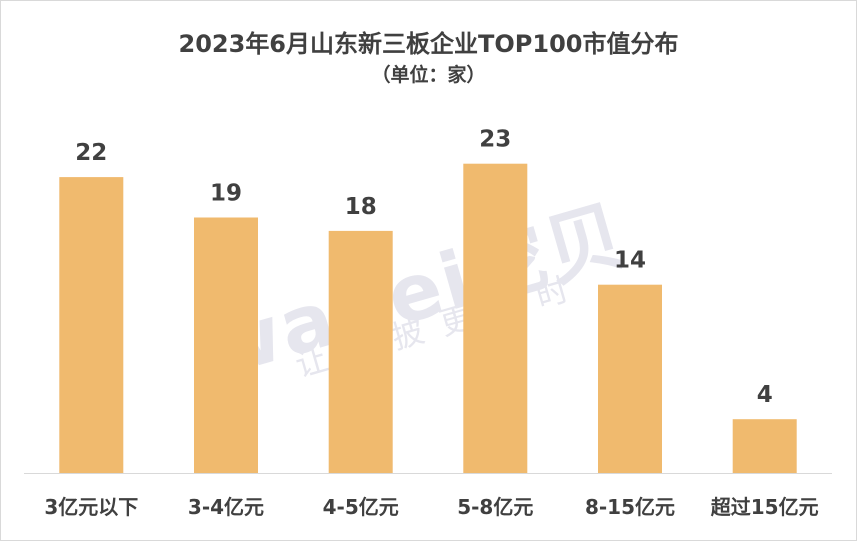  I want to click on x-tick-label: 4-5亿元, so click(361, 507).